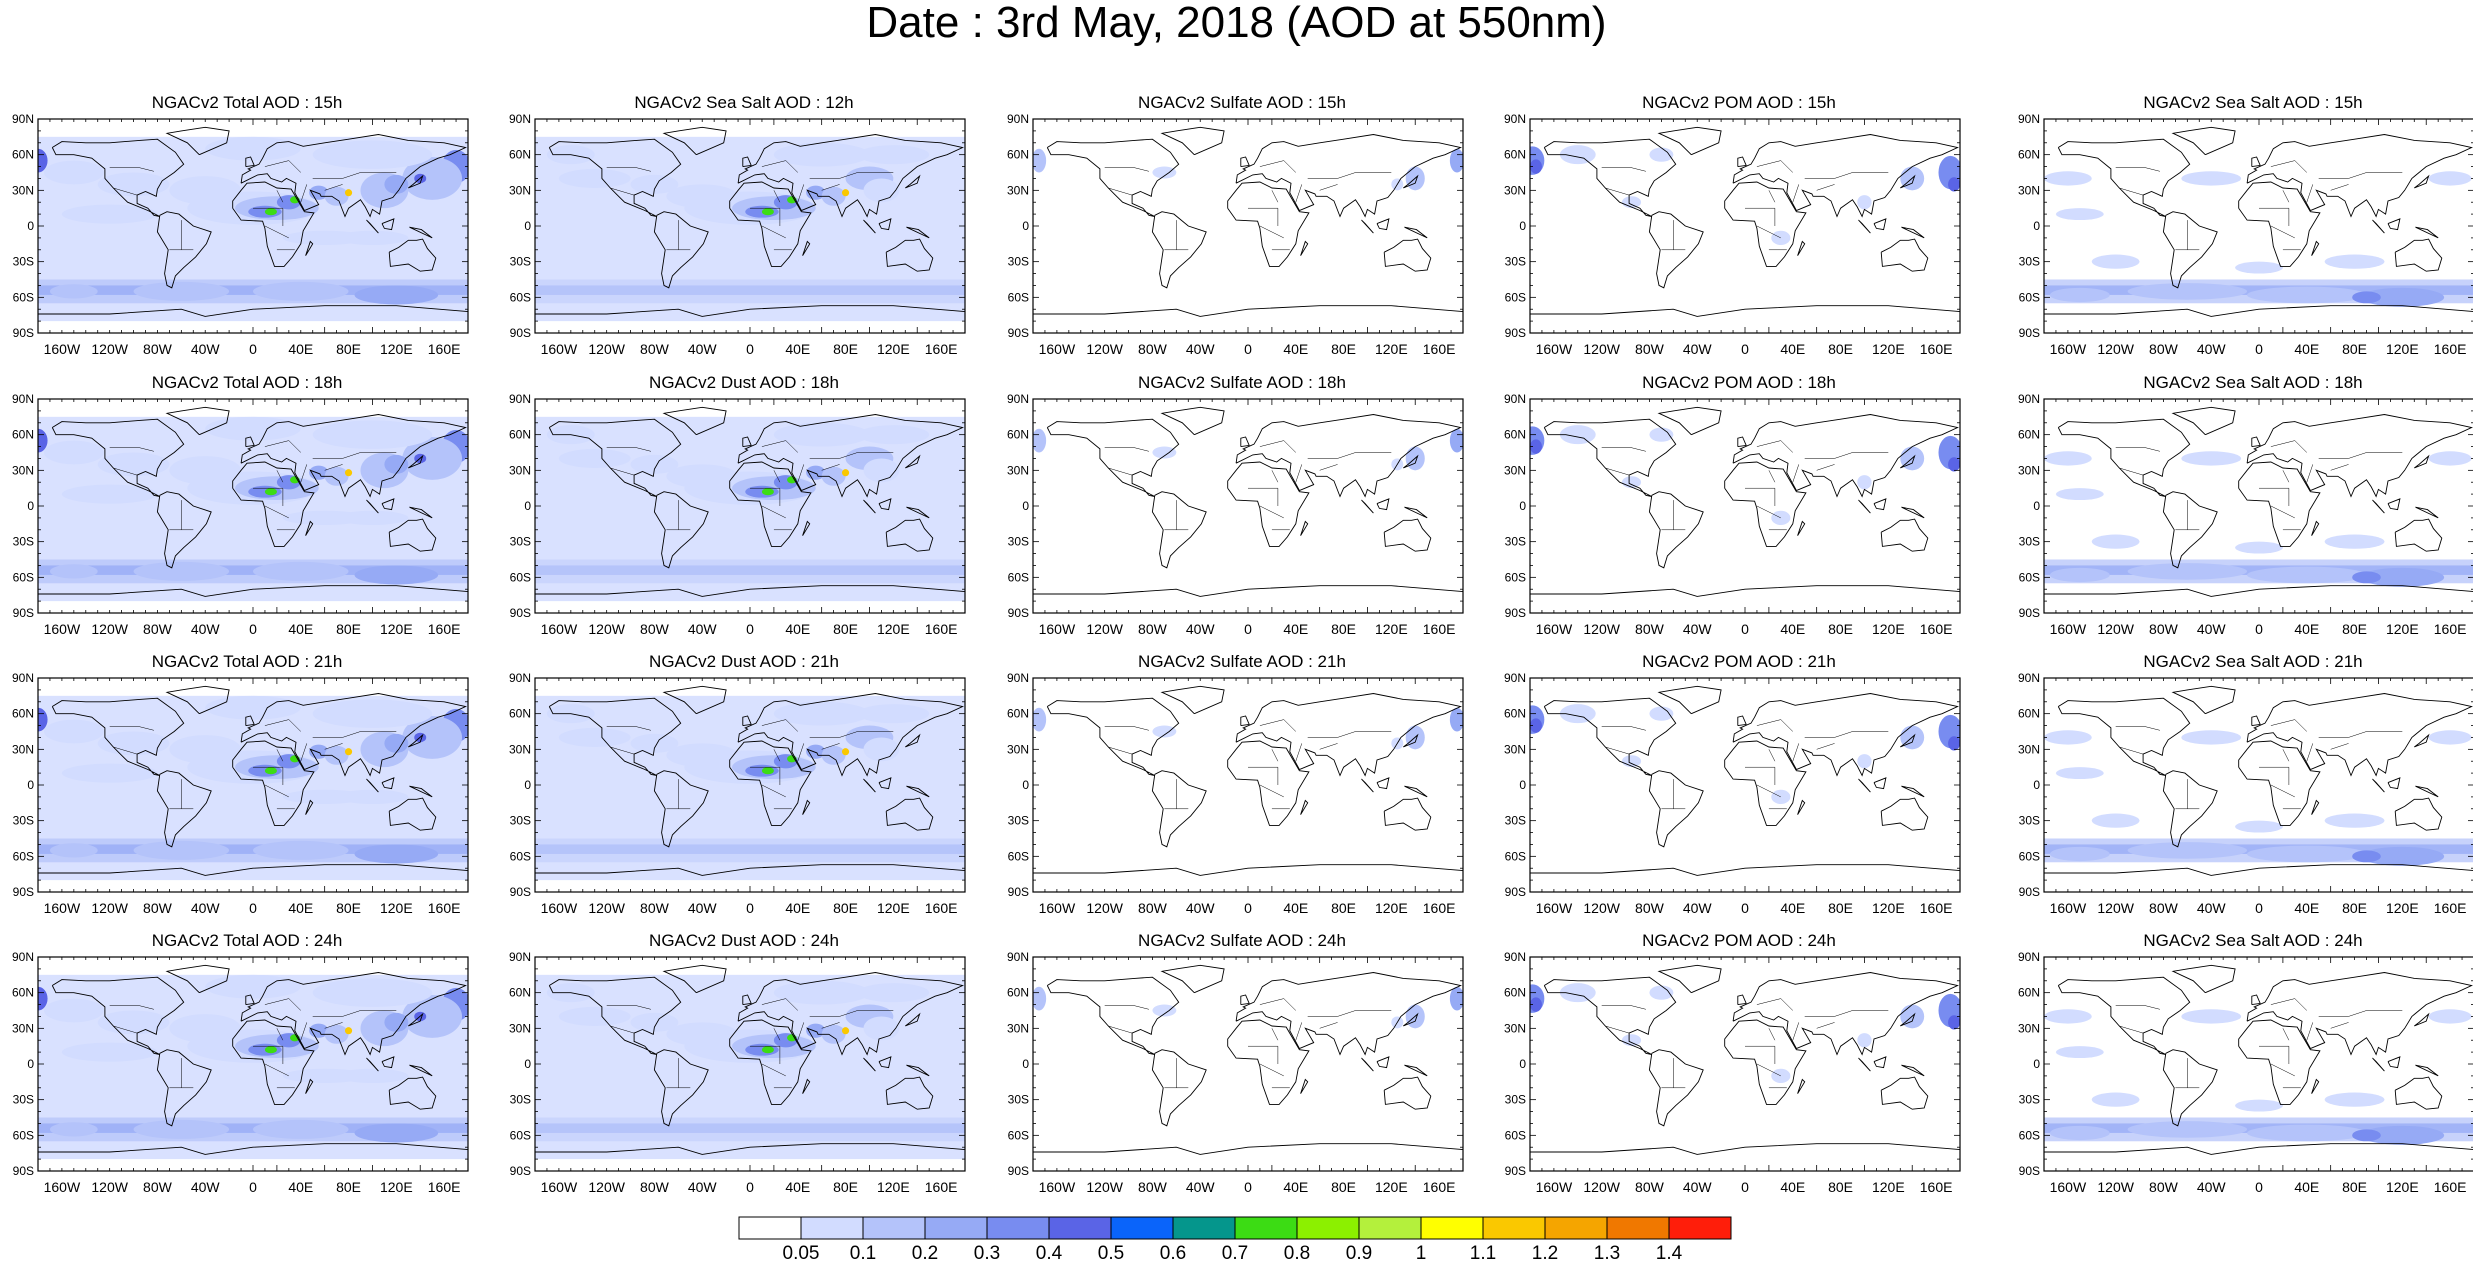 This screenshot has height=1261, width=2473. Describe the element at coordinates (925, 1252) in the screenshot. I see `colorbar-label: 0.2` at that location.